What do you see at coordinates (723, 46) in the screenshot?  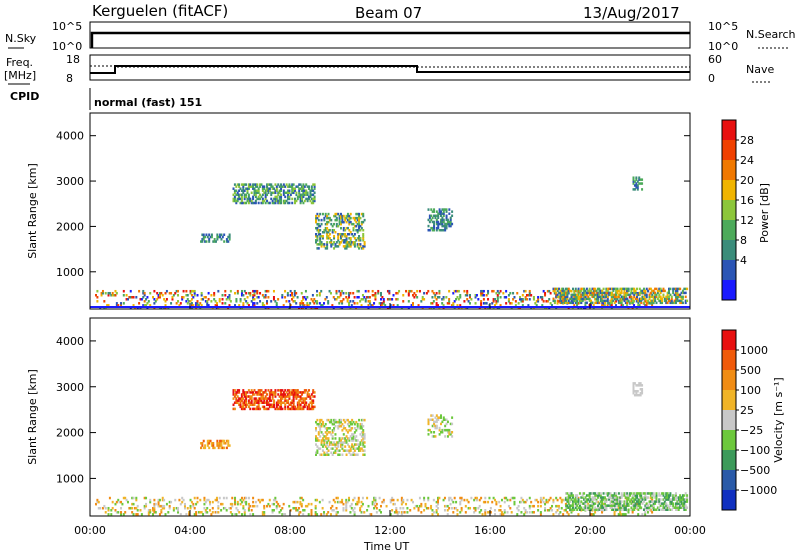 I see `nsky-right-tick-low: 10^0` at bounding box center [723, 46].